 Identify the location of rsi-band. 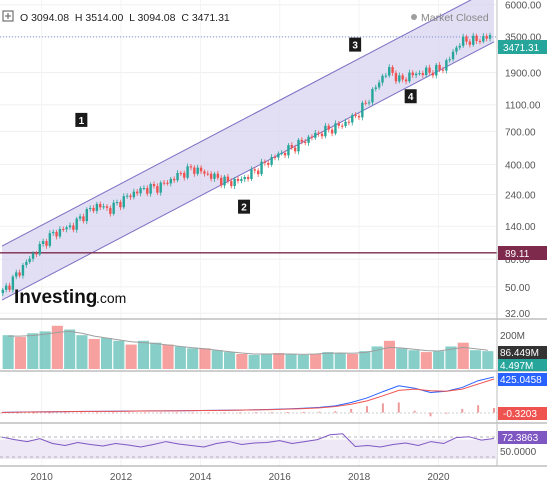
(248, 449).